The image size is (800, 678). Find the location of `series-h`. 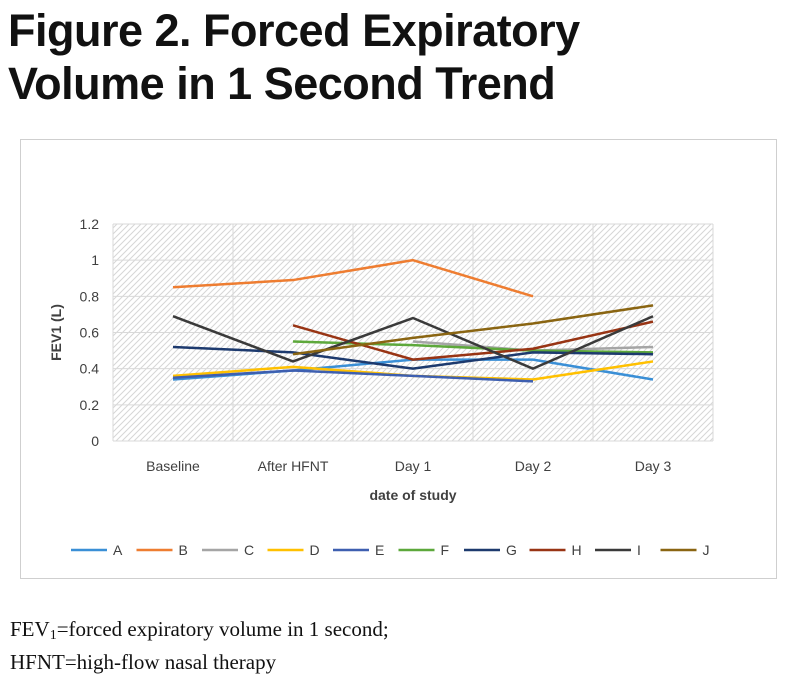

series-h is located at coordinates (473, 340).